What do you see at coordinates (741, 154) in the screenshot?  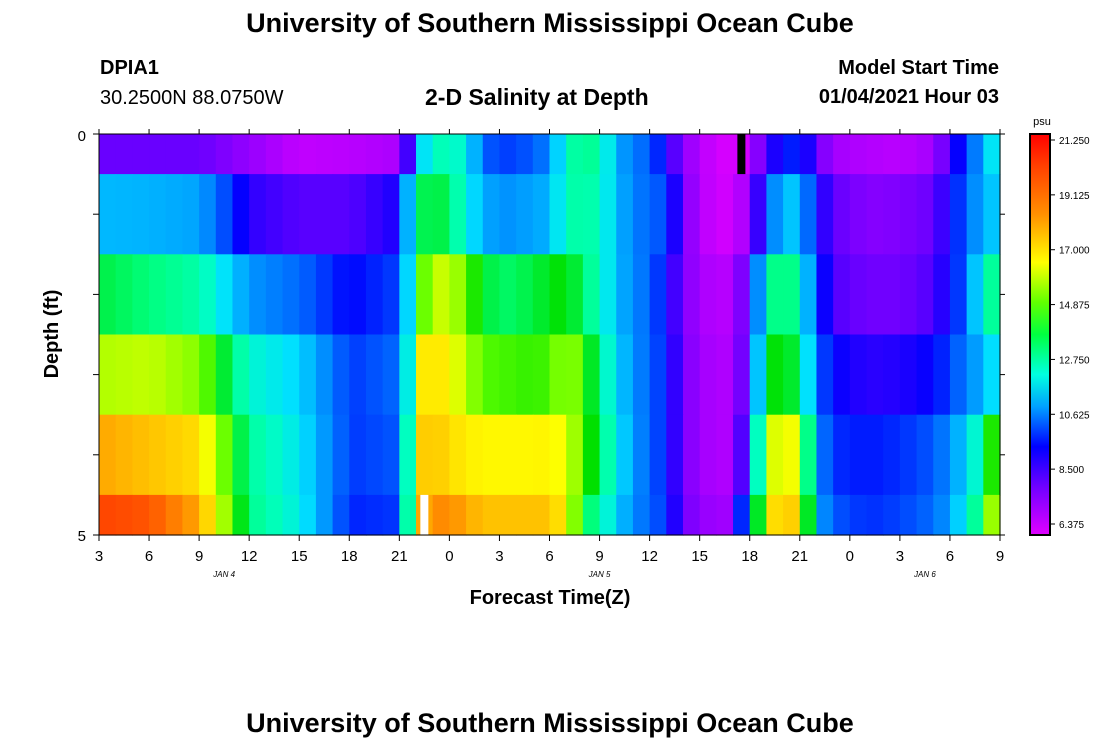 I see `time-marker` at bounding box center [741, 154].